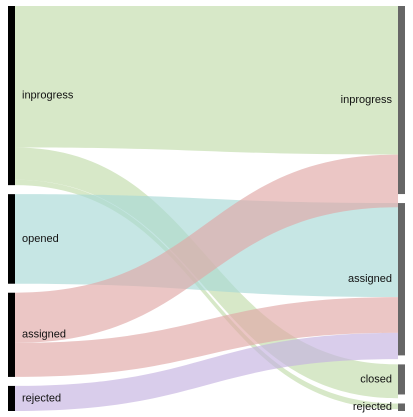 The height and width of the screenshot is (417, 413). I want to click on left-node-label-inprogress: inprogress, so click(48, 95).